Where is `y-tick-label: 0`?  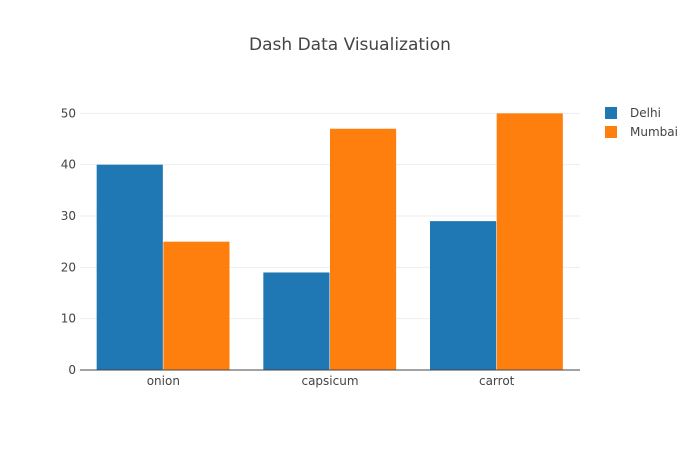
y-tick-label: 0 is located at coordinates (72, 370).